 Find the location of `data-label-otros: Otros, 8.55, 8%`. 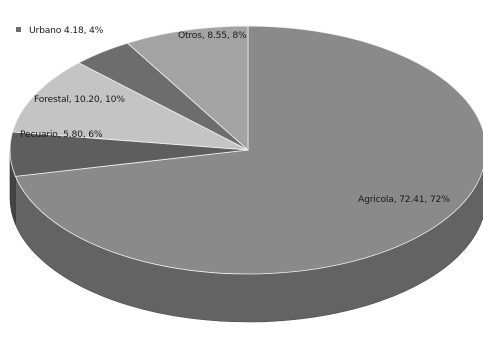

data-label-otros: Otros, 8.55, 8% is located at coordinates (212, 35).